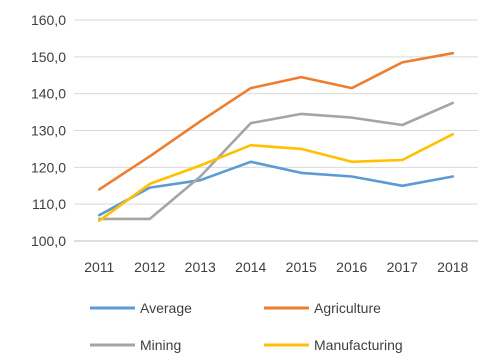  Describe the element at coordinates (48, 241) in the screenshot. I see `y-tick-label: 100,0` at that location.